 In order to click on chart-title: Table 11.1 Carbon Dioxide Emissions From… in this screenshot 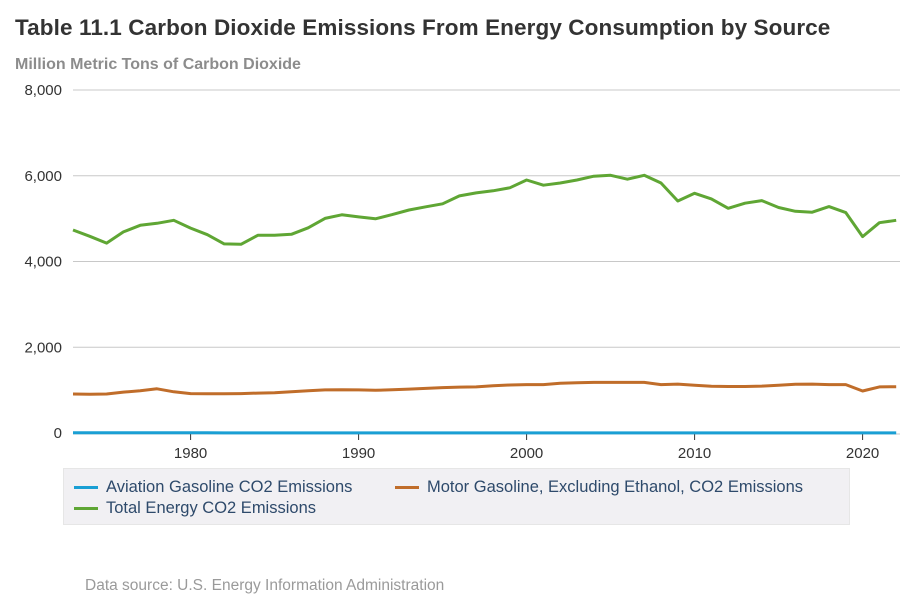, I will do `click(423, 27)`.